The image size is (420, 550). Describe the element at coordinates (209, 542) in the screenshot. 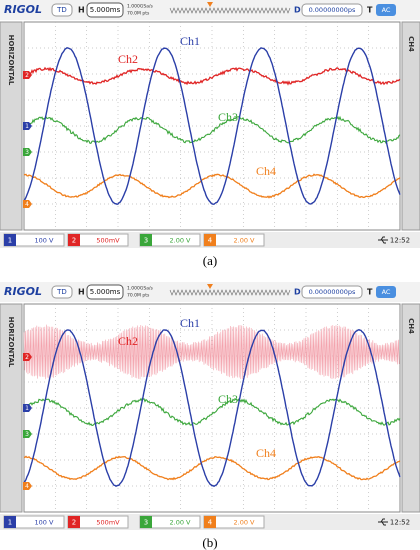

I see `caption: (b)` at that location.